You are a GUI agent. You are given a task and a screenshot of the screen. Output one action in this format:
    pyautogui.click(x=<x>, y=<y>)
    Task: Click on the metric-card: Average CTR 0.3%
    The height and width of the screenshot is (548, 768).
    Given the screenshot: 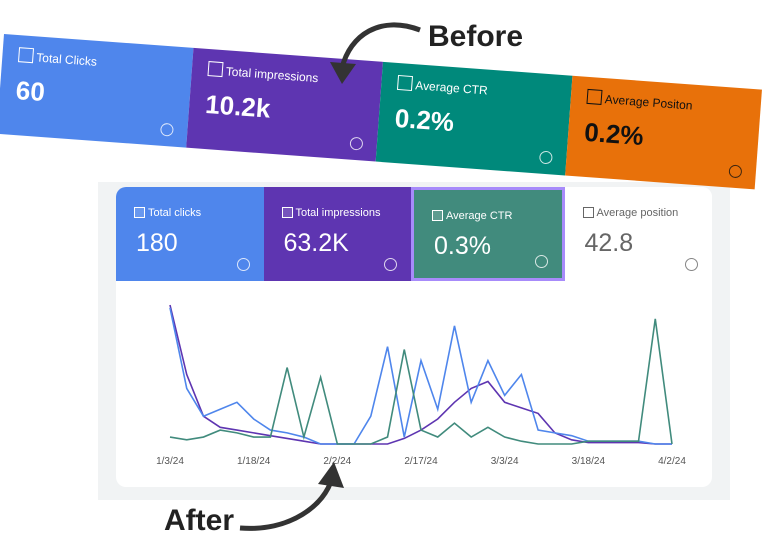 What is the action you would take?
    pyautogui.click(x=488, y=234)
    